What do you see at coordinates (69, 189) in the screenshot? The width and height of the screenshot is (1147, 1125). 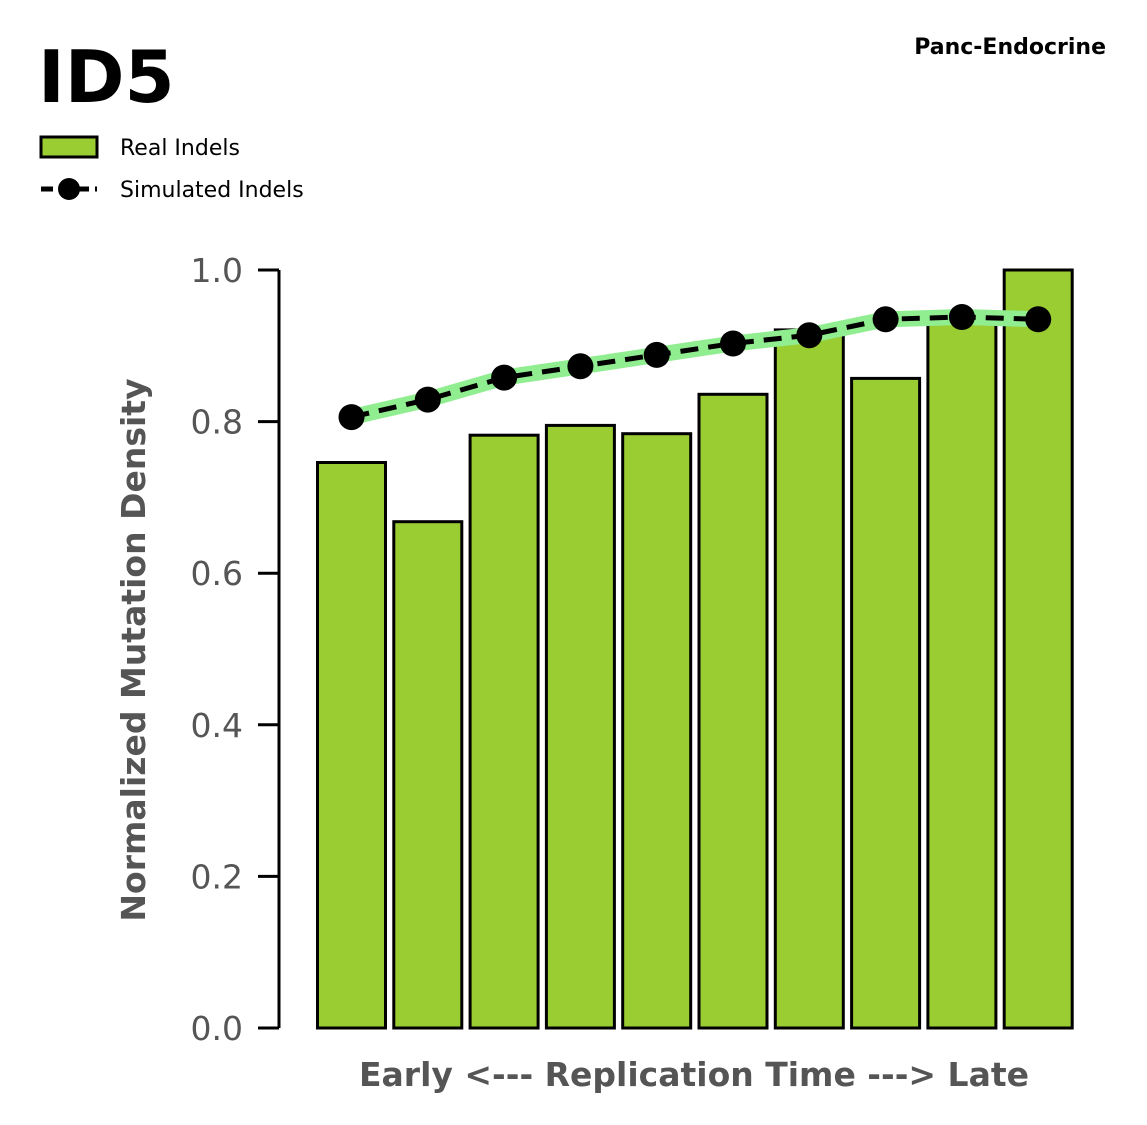 I see `legend-swatch-simulated-marker` at bounding box center [69, 189].